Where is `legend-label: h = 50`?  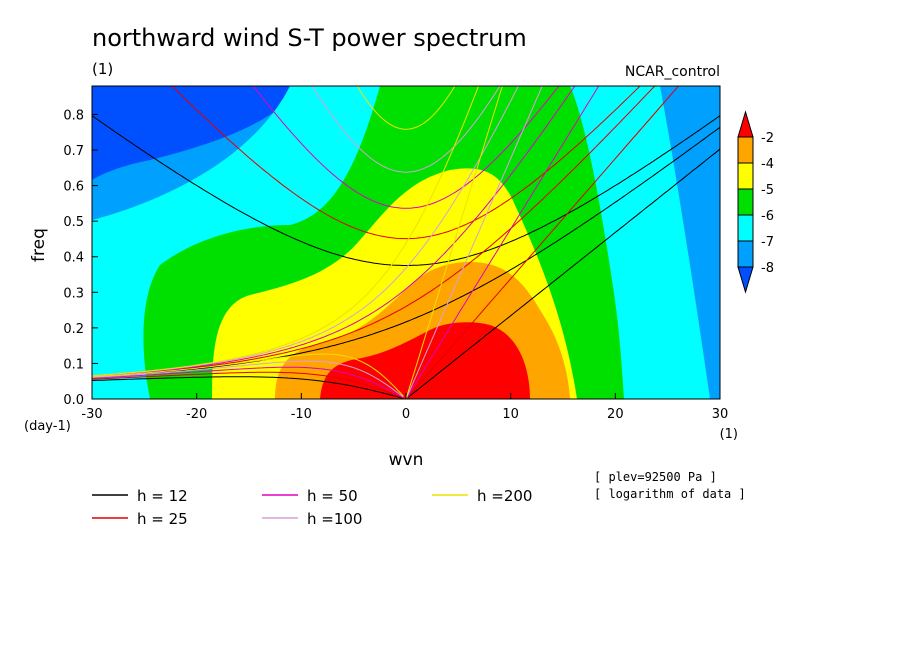 legend-label: h = 50 is located at coordinates (332, 496).